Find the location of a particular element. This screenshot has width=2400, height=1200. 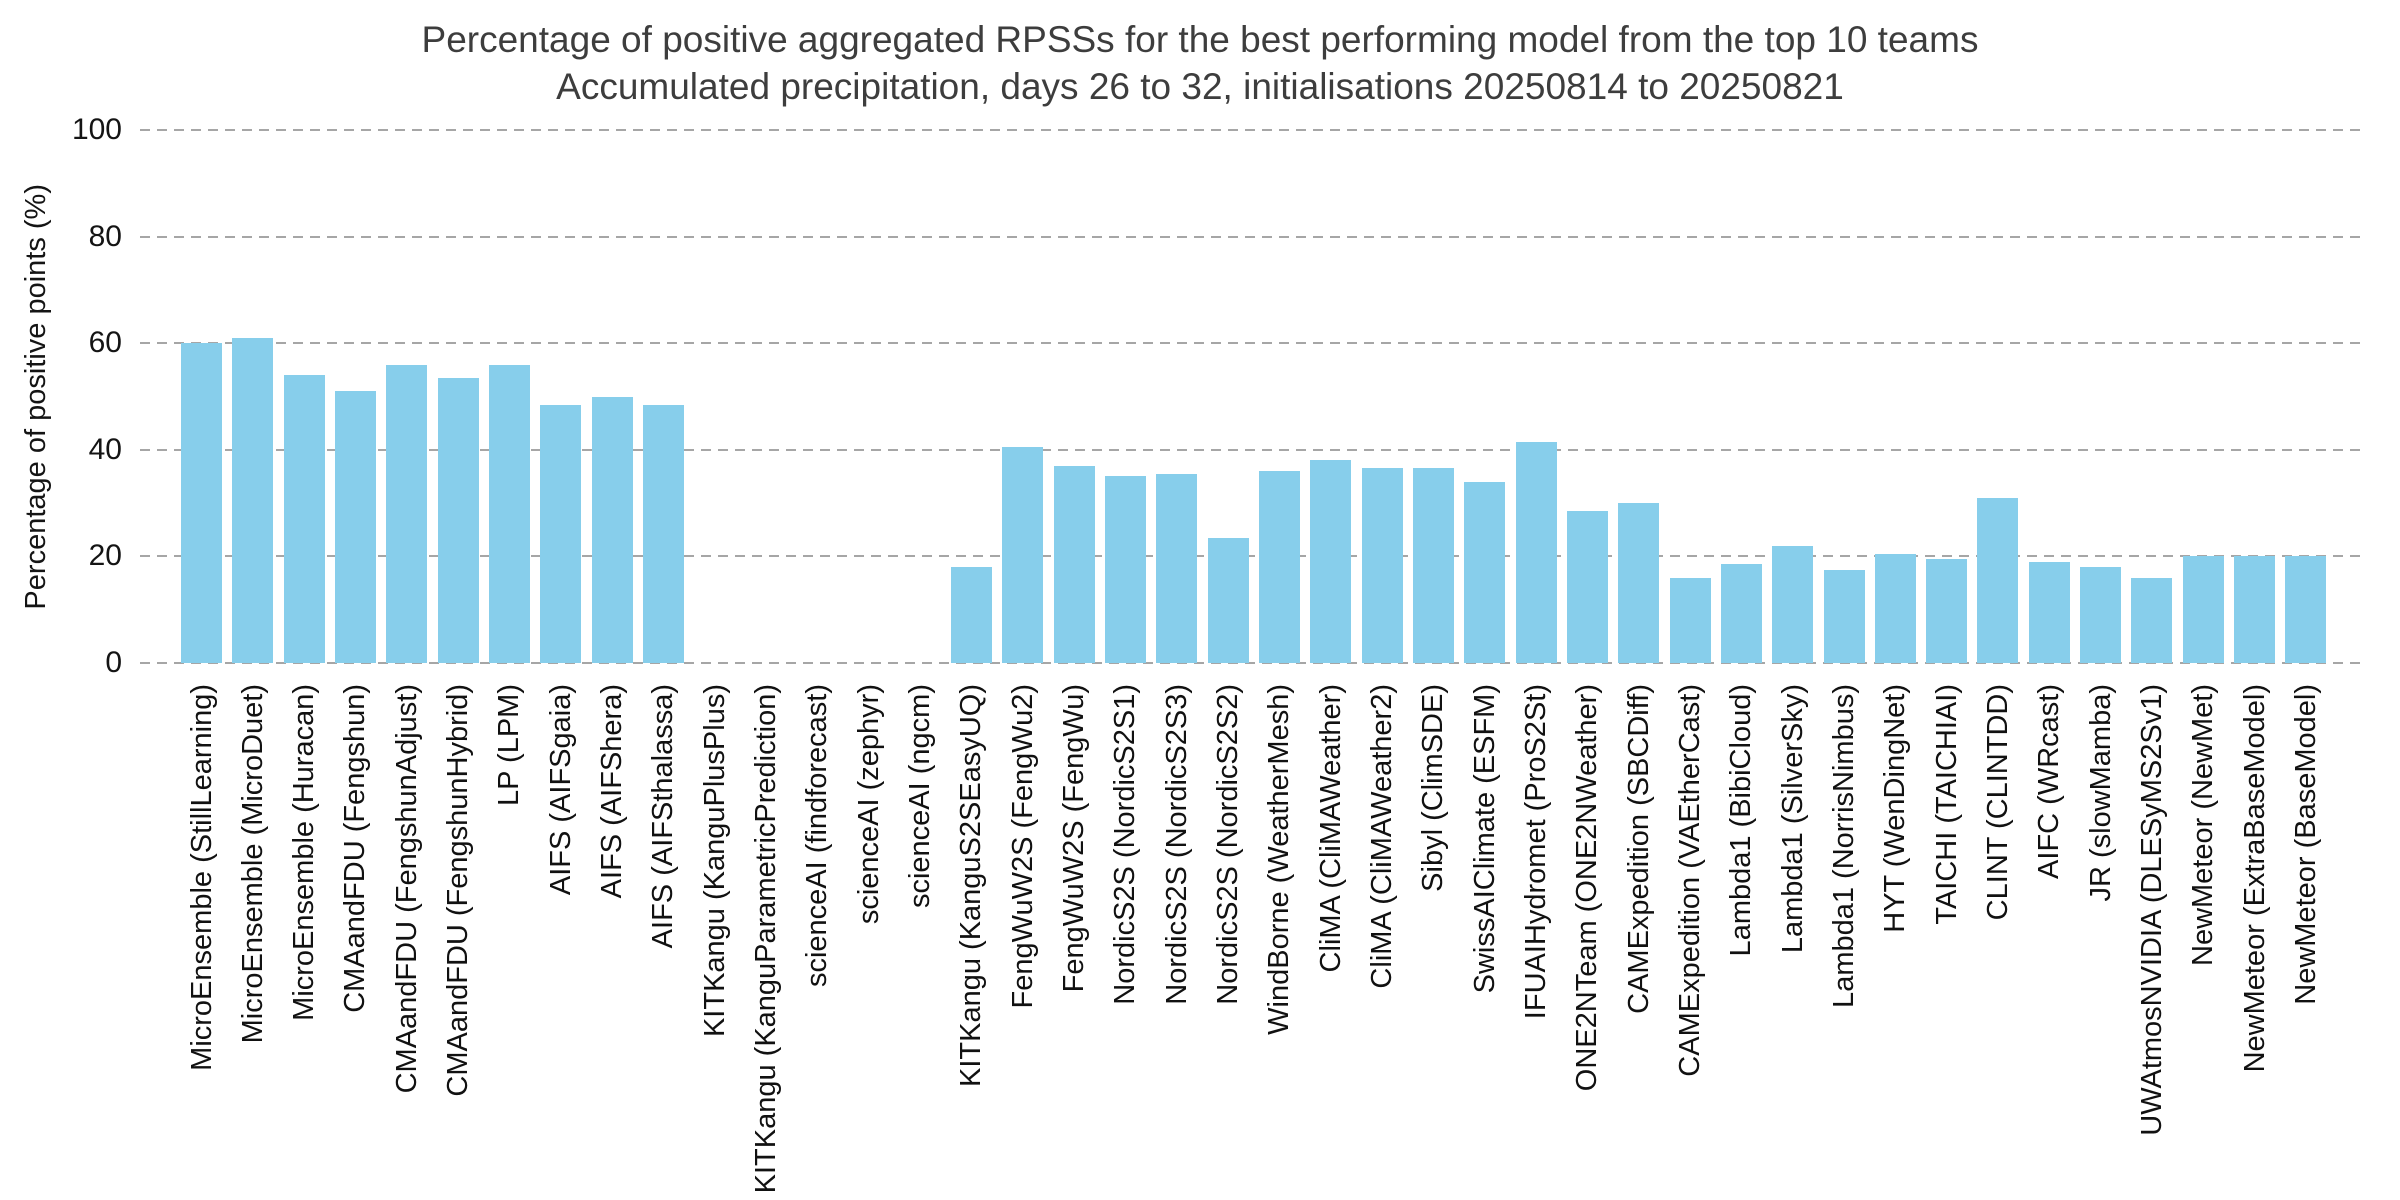

x-tick-cell: NordicS2S (NordicS2S1) is located at coordinates (1125, 942).